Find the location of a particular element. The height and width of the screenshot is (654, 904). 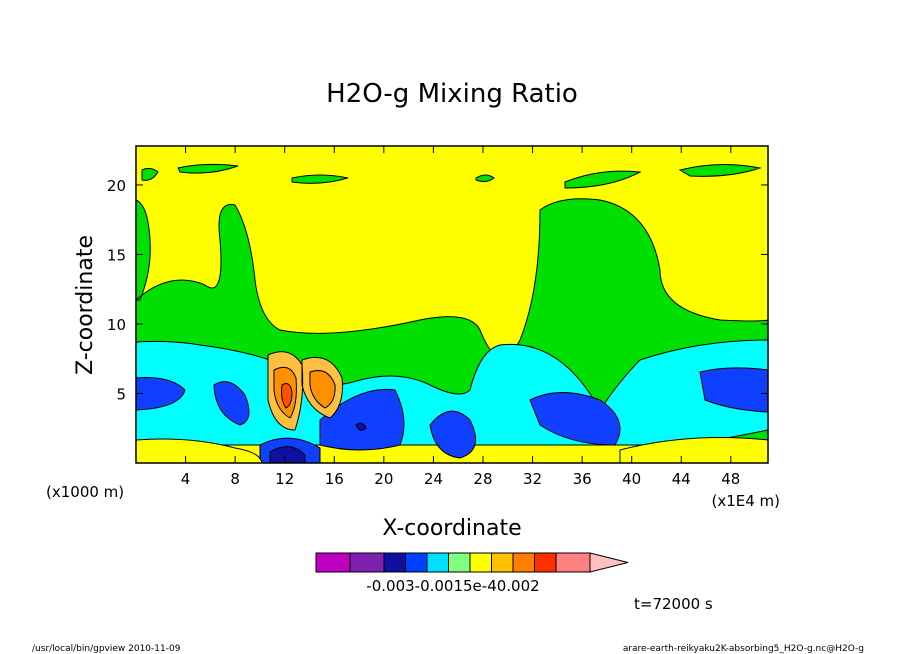

x-tick-label: 28 is located at coordinates (482, 479).